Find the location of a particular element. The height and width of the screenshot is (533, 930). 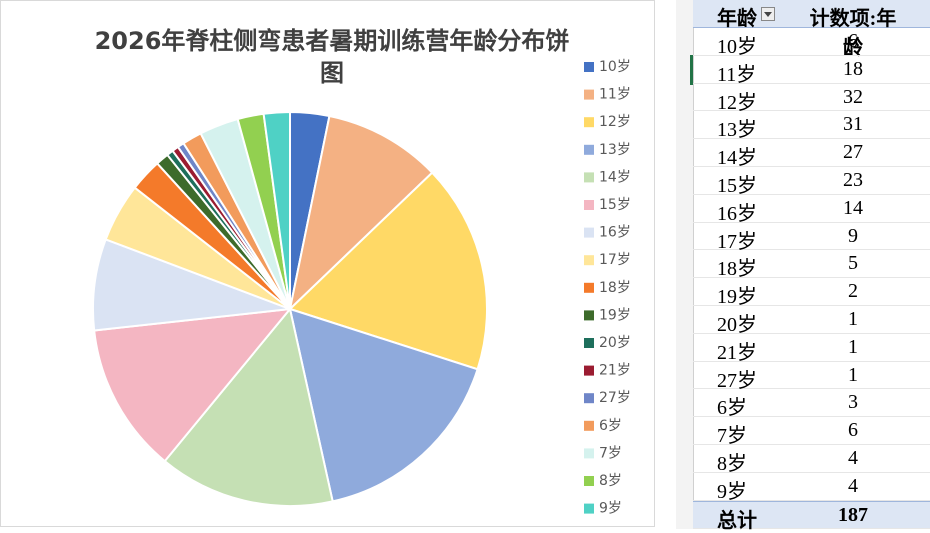

legend-label: 13岁 is located at coordinates (615, 150).